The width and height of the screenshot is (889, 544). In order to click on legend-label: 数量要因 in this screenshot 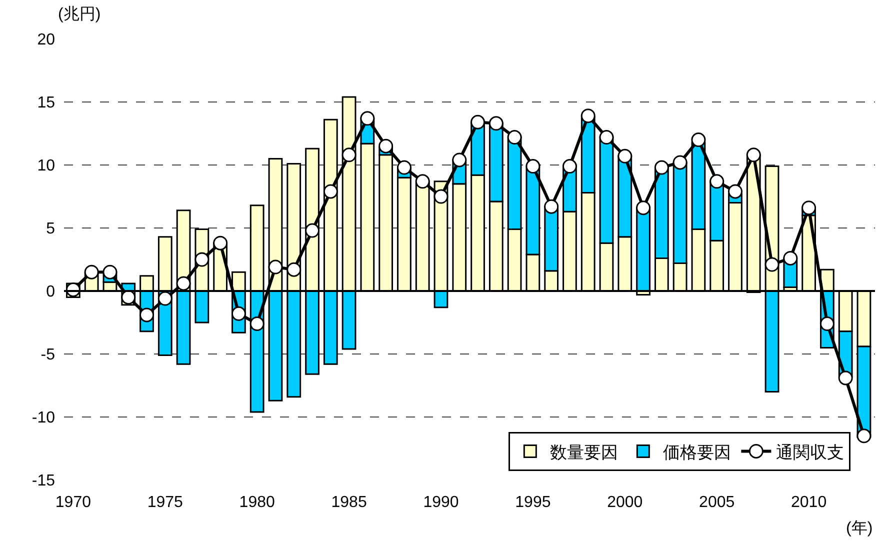, I will do `click(584, 452)`.